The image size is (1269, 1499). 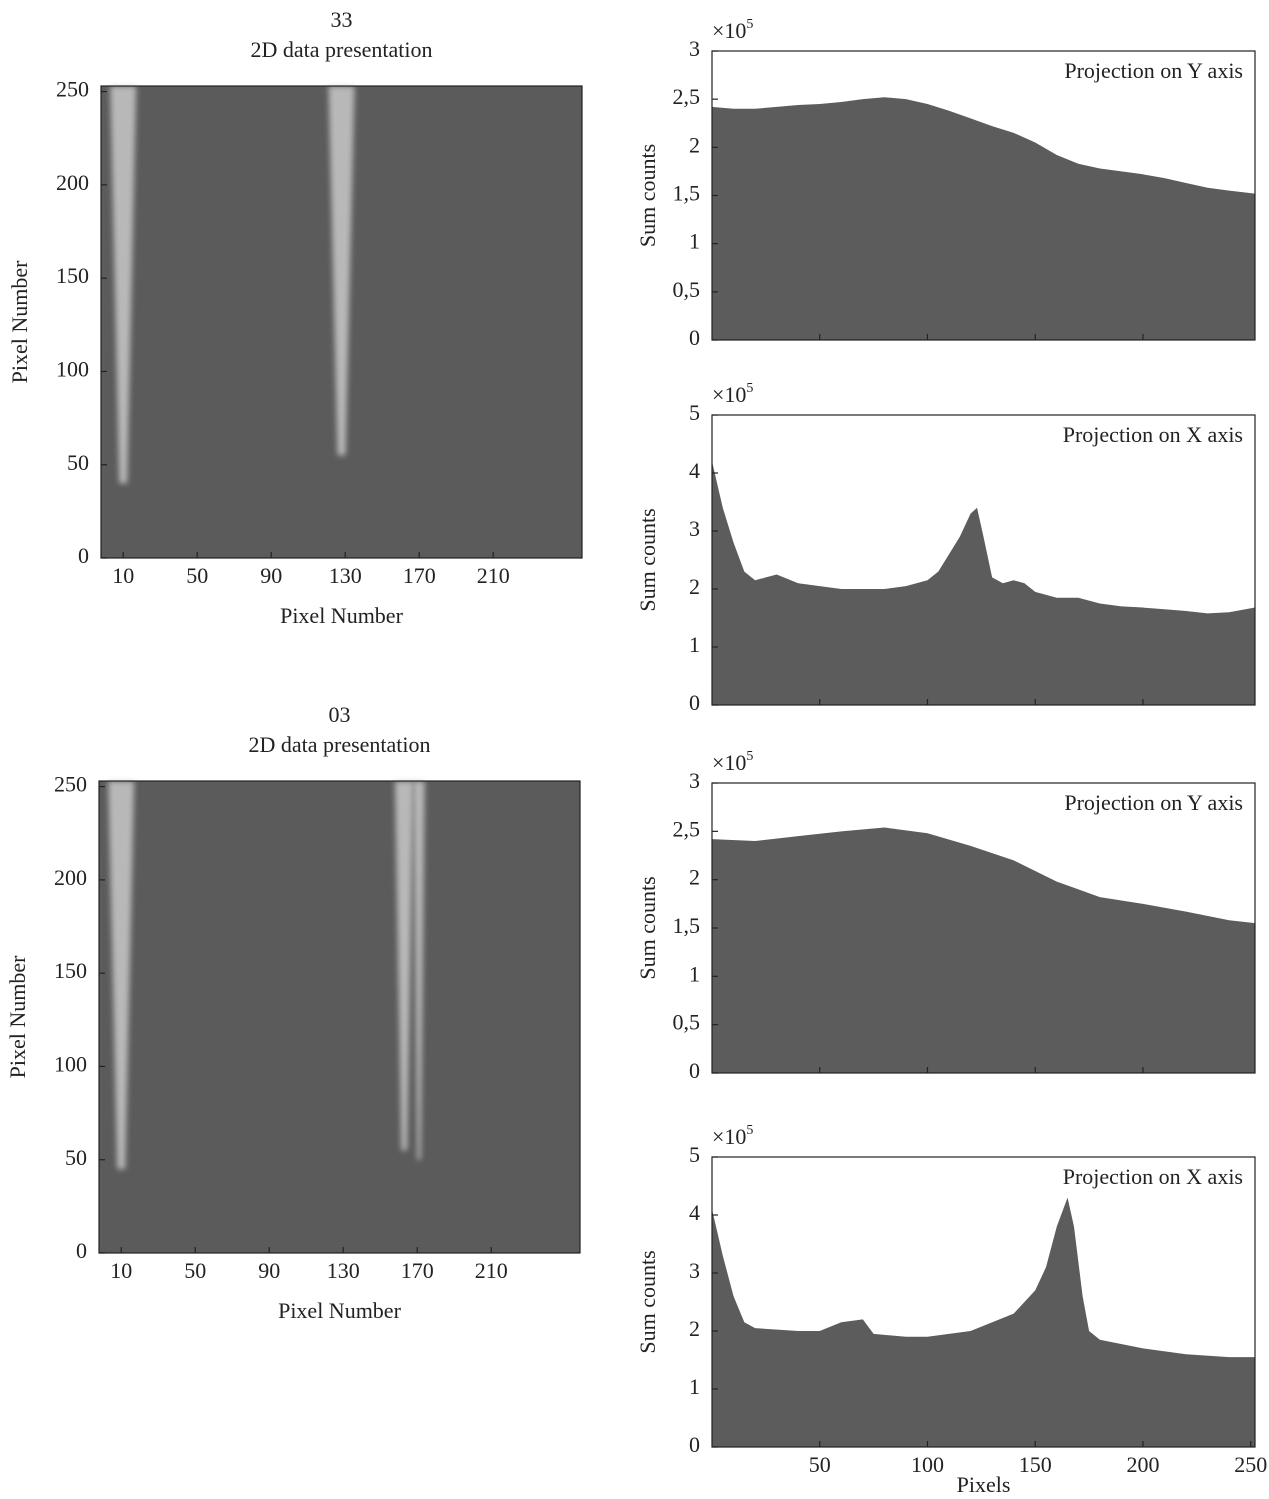 I want to click on chart-title: 33, so click(x=342, y=19).